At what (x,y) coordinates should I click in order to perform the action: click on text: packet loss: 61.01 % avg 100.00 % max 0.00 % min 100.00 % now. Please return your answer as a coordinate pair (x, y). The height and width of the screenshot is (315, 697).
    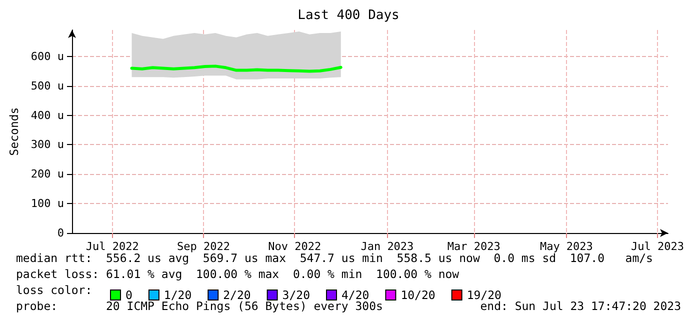
    Looking at the image, I should click on (238, 274).